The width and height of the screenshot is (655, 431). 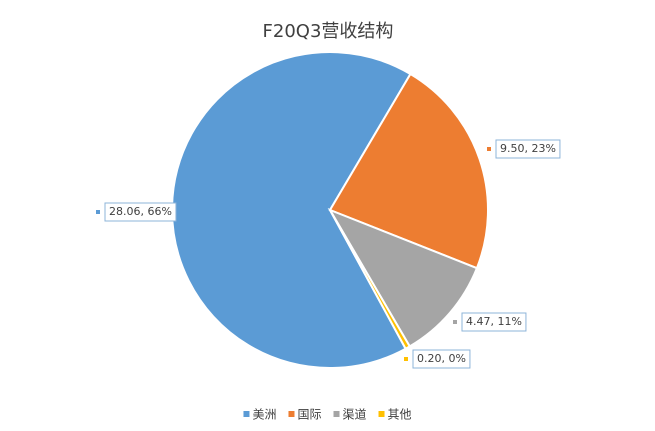 I want to click on data-label: 28.06, 66%, so click(x=140, y=211).